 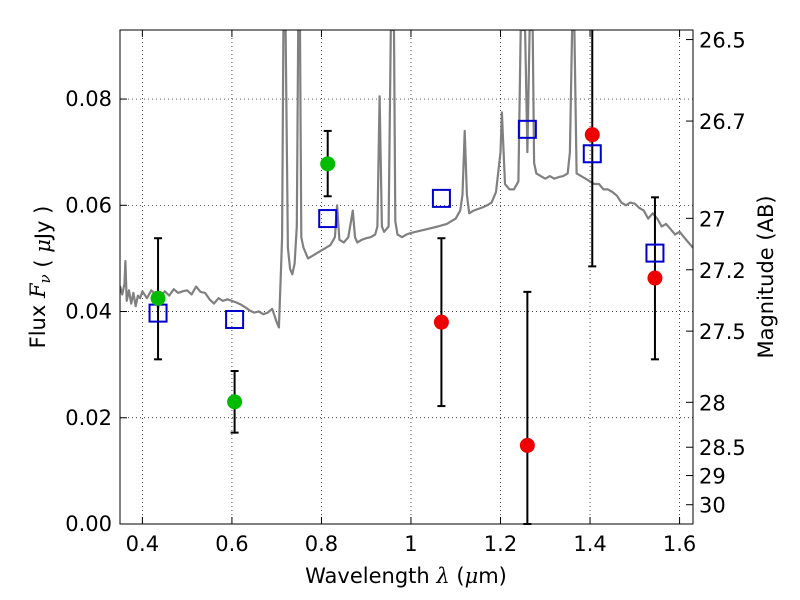 What do you see at coordinates (722, 448) in the screenshot?
I see `right-tick-label: 28.5` at bounding box center [722, 448].